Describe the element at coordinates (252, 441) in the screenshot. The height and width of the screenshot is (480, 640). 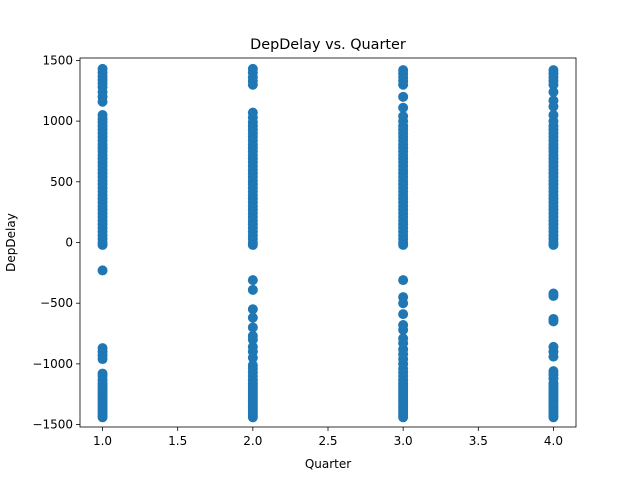
I see `x-tick-label: 2.0` at that location.